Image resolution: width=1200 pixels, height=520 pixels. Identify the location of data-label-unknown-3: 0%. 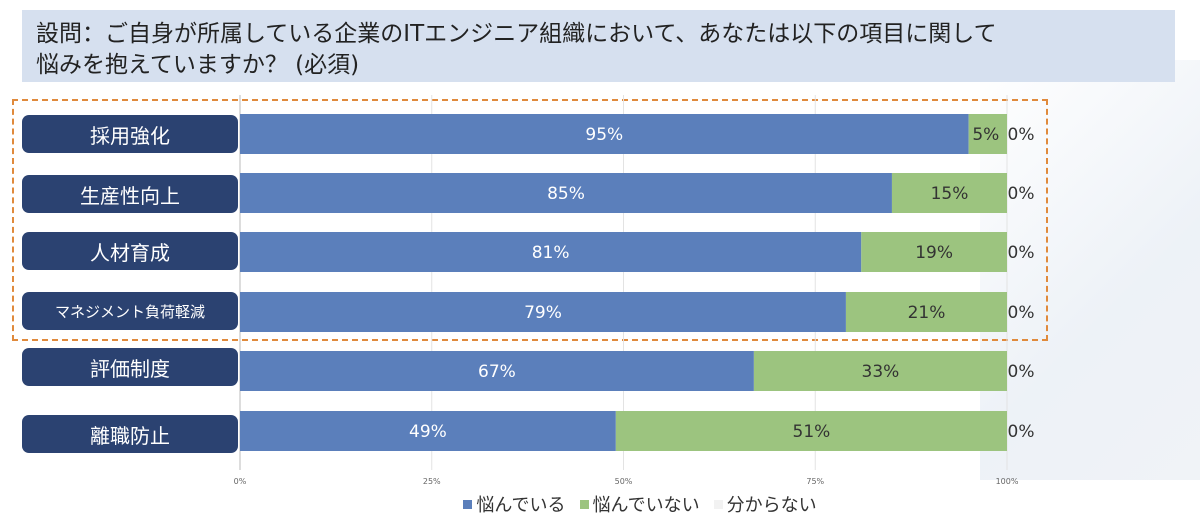
(1021, 313).